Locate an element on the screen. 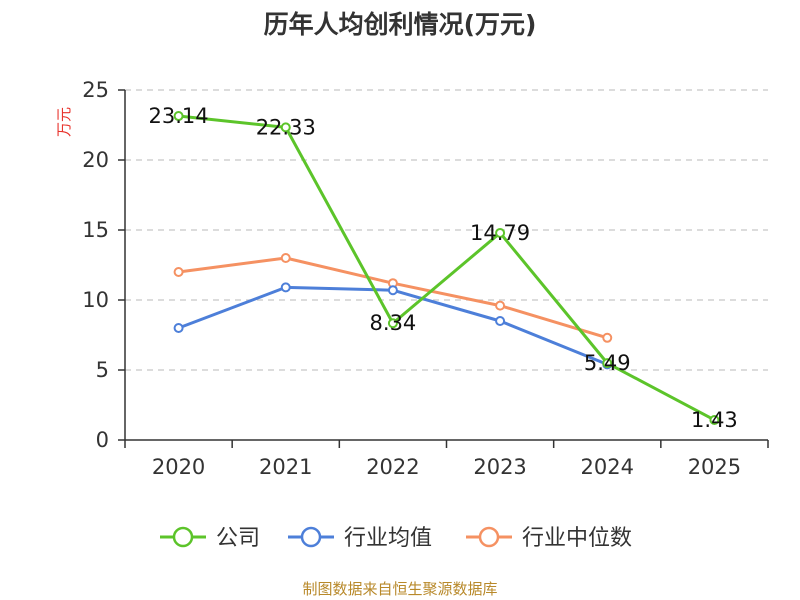  legend-item: 行业中位数 is located at coordinates (549, 538).